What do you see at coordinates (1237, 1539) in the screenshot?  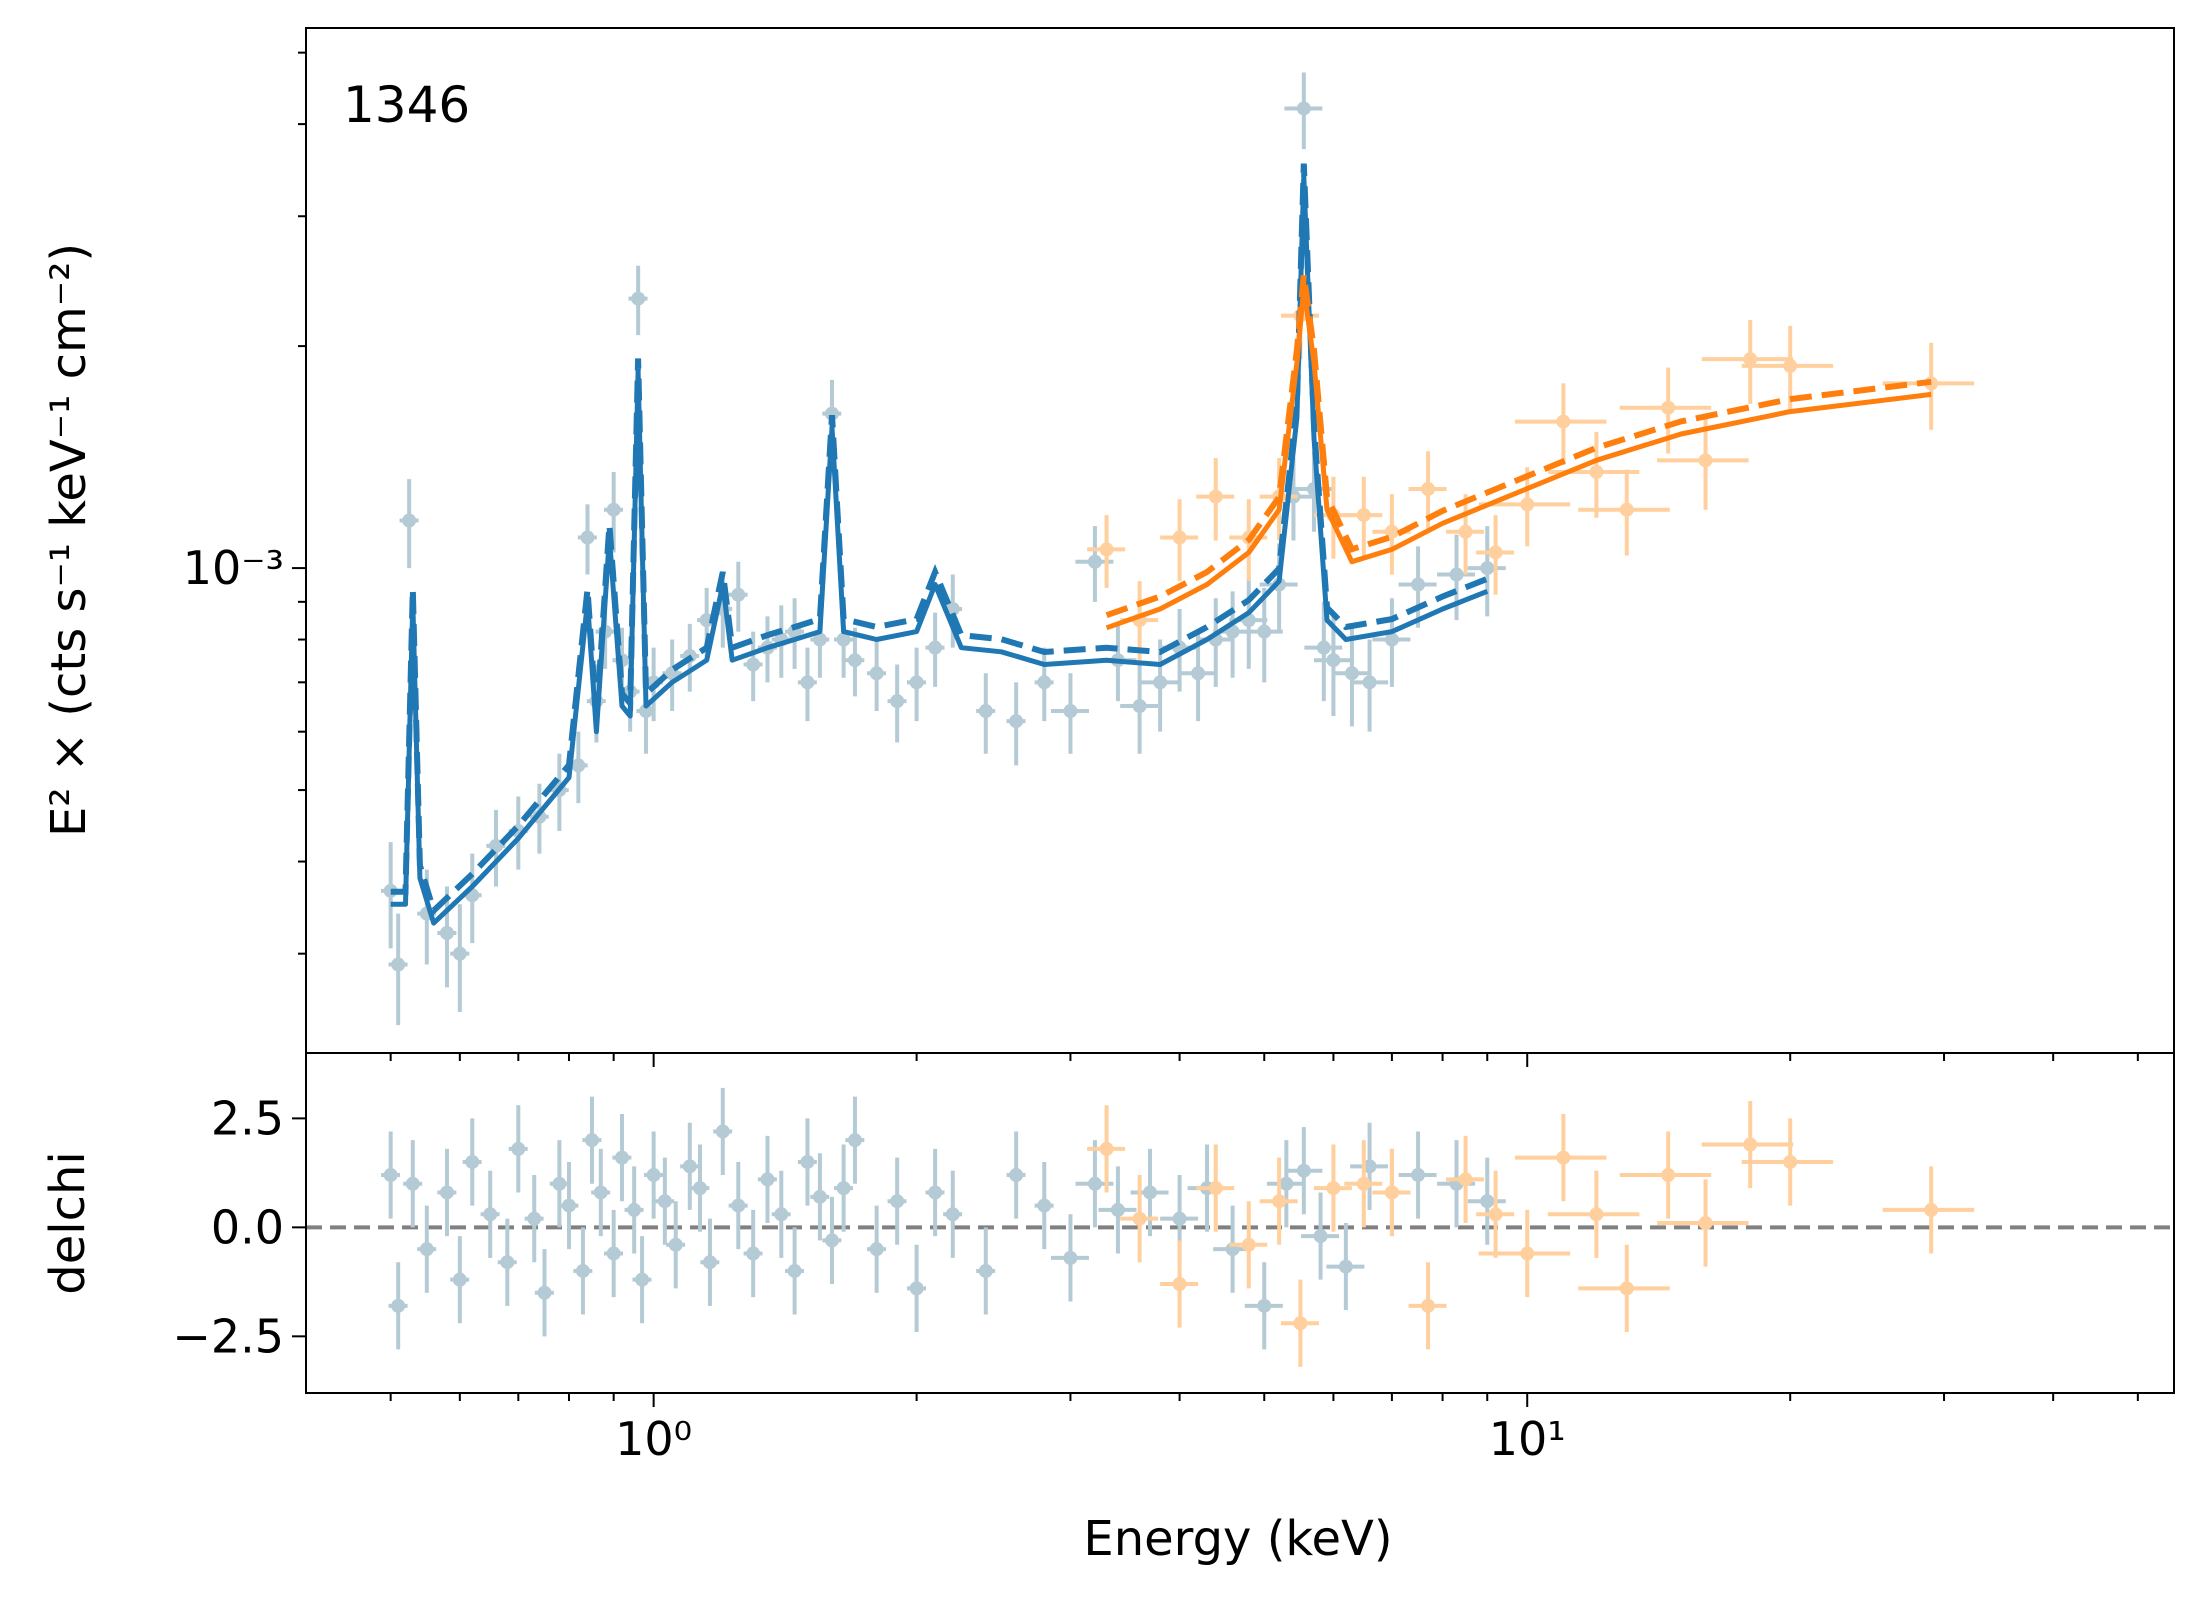 I see `x-axis-label: Energy (keV)` at bounding box center [1237, 1539].